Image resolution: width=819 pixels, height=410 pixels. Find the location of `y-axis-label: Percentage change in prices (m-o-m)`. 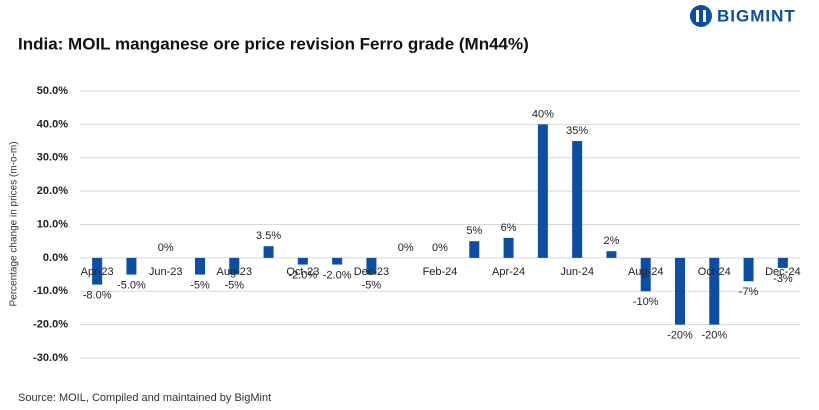

y-axis-label: Percentage change in prices (m-o-m) is located at coordinates (14, 223).